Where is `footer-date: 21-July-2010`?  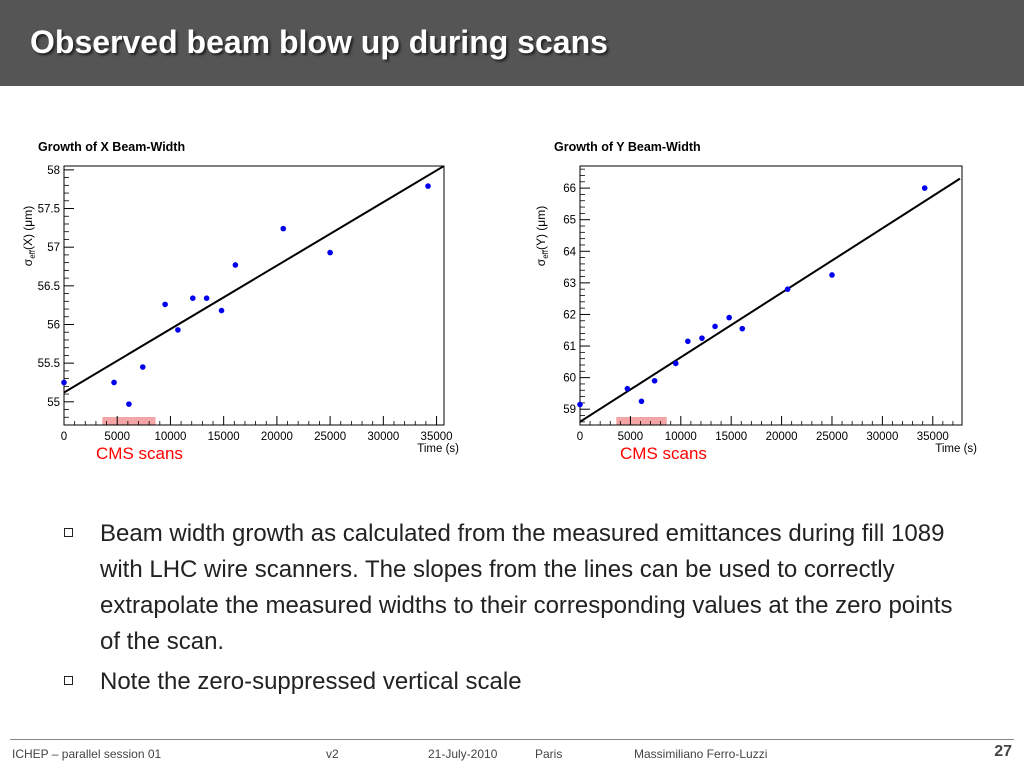 footer-date: 21-July-2010 is located at coordinates (463, 754).